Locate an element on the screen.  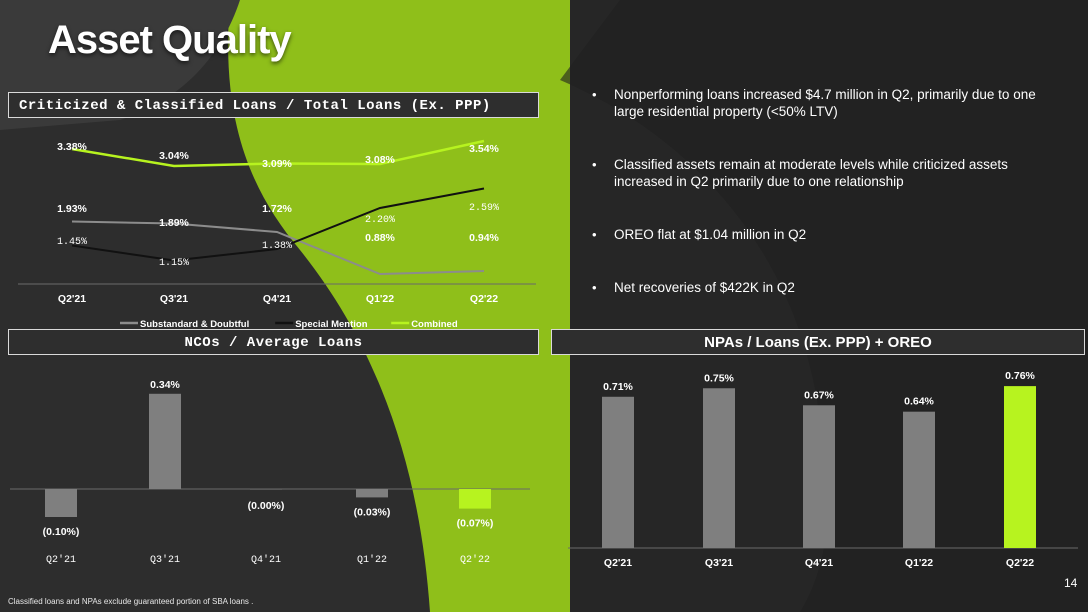
legend-label: Special Mention is located at coordinates (331, 324).